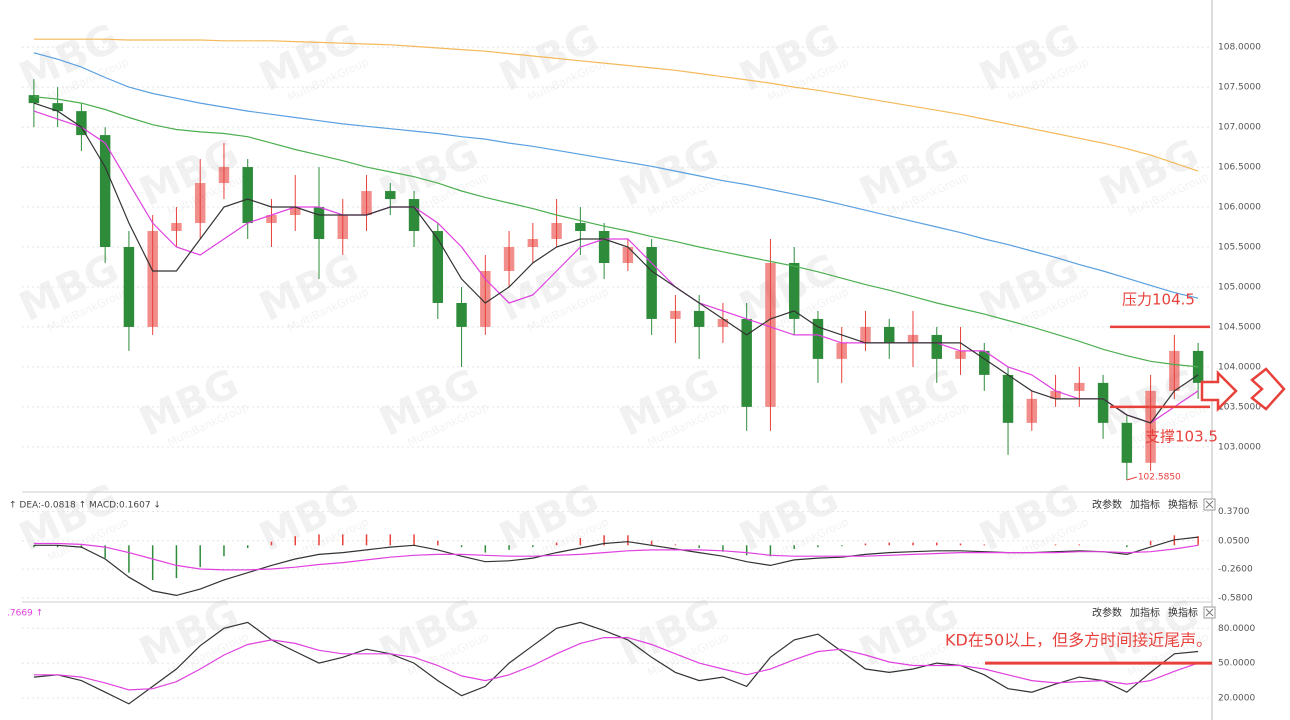 This screenshot has height=720, width=1290. I want to click on nav-arrows, so click(1243, 390).